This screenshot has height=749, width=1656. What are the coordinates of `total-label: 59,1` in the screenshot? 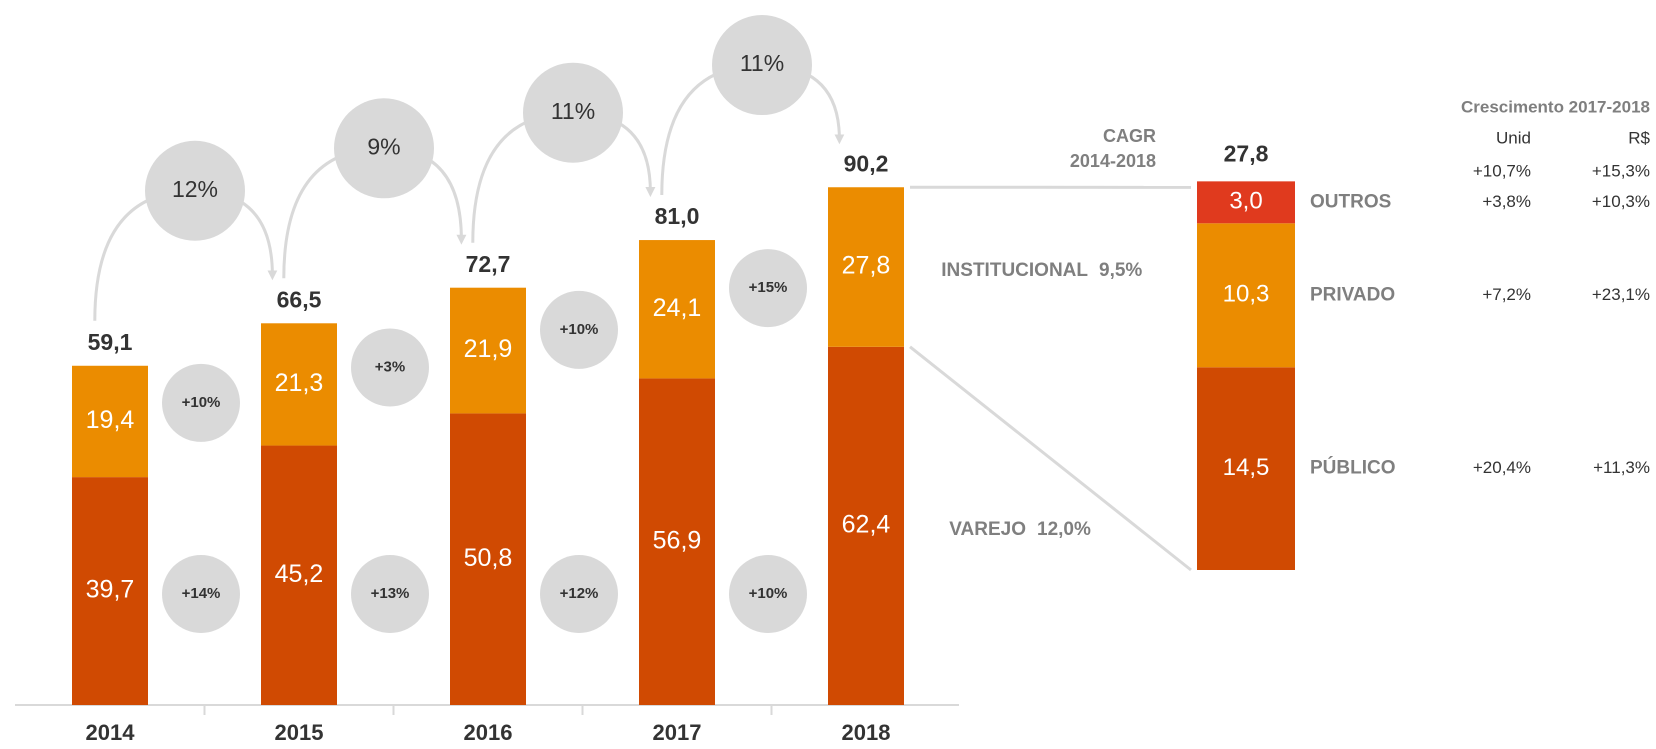 It's located at (110, 342).